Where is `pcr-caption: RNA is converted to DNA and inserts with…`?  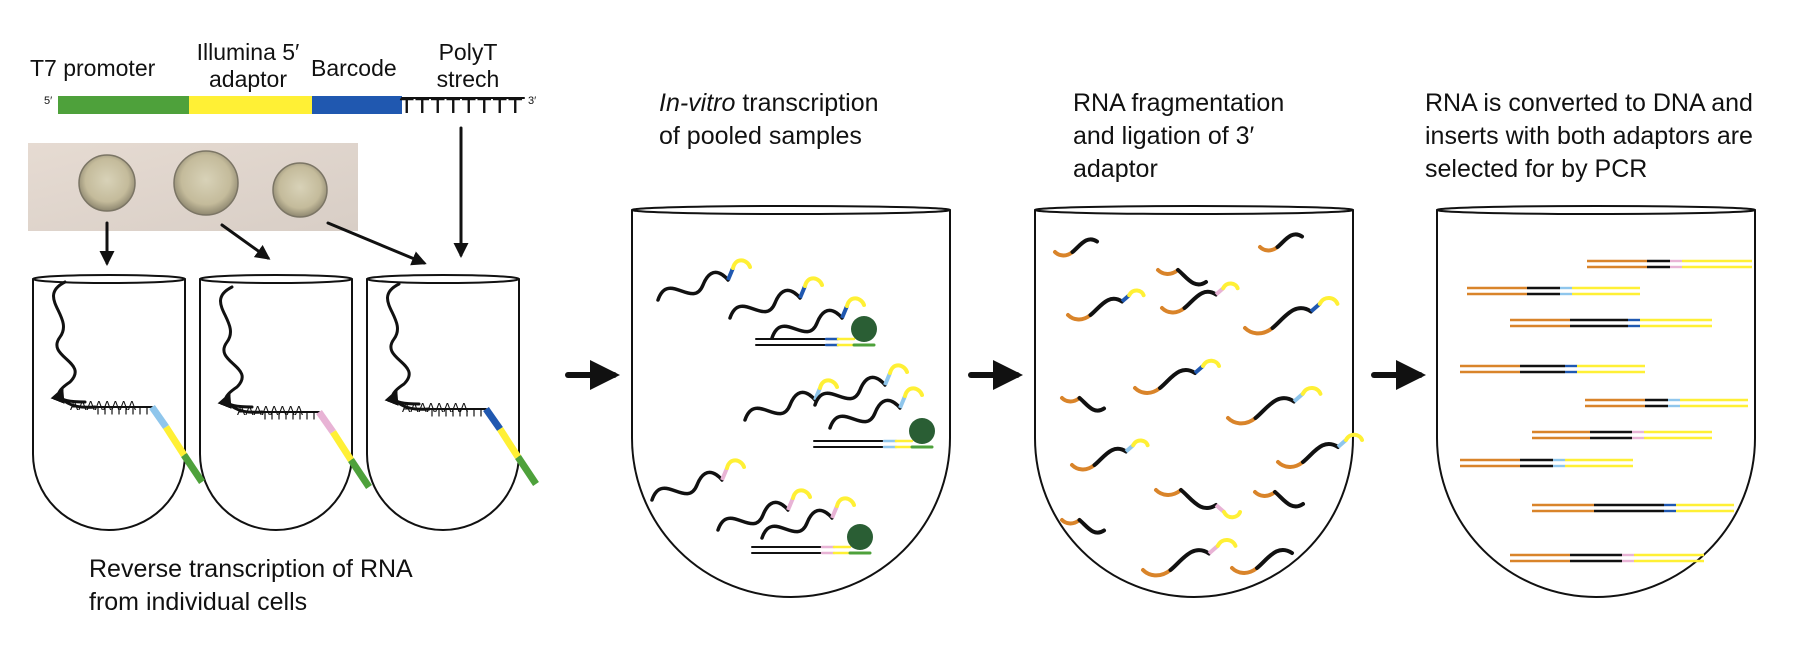
pcr-caption: RNA is converted to DNA and inserts with… is located at coordinates (1589, 136).